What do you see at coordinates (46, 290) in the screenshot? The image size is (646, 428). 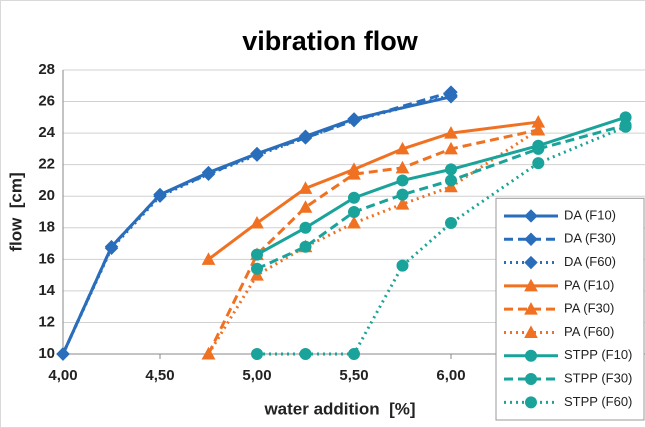 I see `y-tick-label: 14` at bounding box center [46, 290].